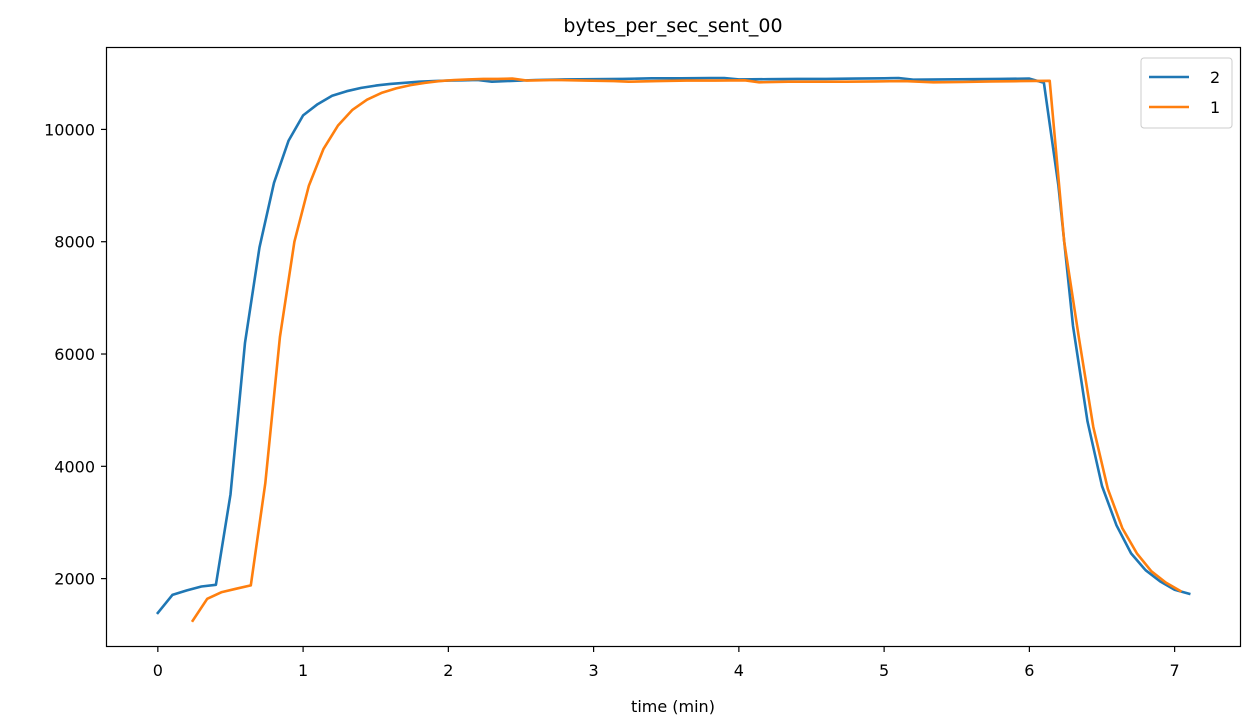 This screenshot has width=1243, height=725. What do you see at coordinates (74, 242) in the screenshot?
I see `y-tick-label: 8000` at bounding box center [74, 242].